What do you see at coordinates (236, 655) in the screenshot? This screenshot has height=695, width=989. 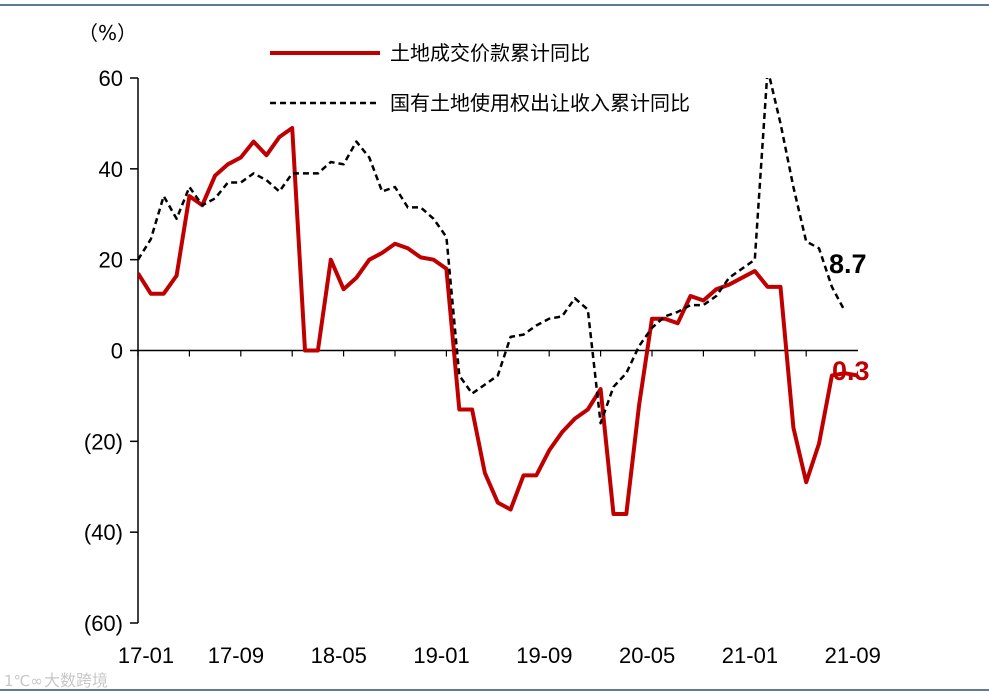 I see `x-tick-label: 17-09` at bounding box center [236, 655].